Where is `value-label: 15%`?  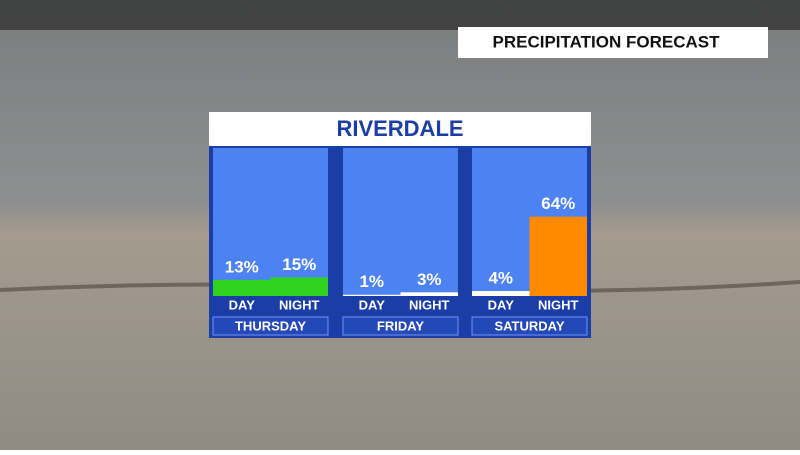 value-label: 15% is located at coordinates (299, 264).